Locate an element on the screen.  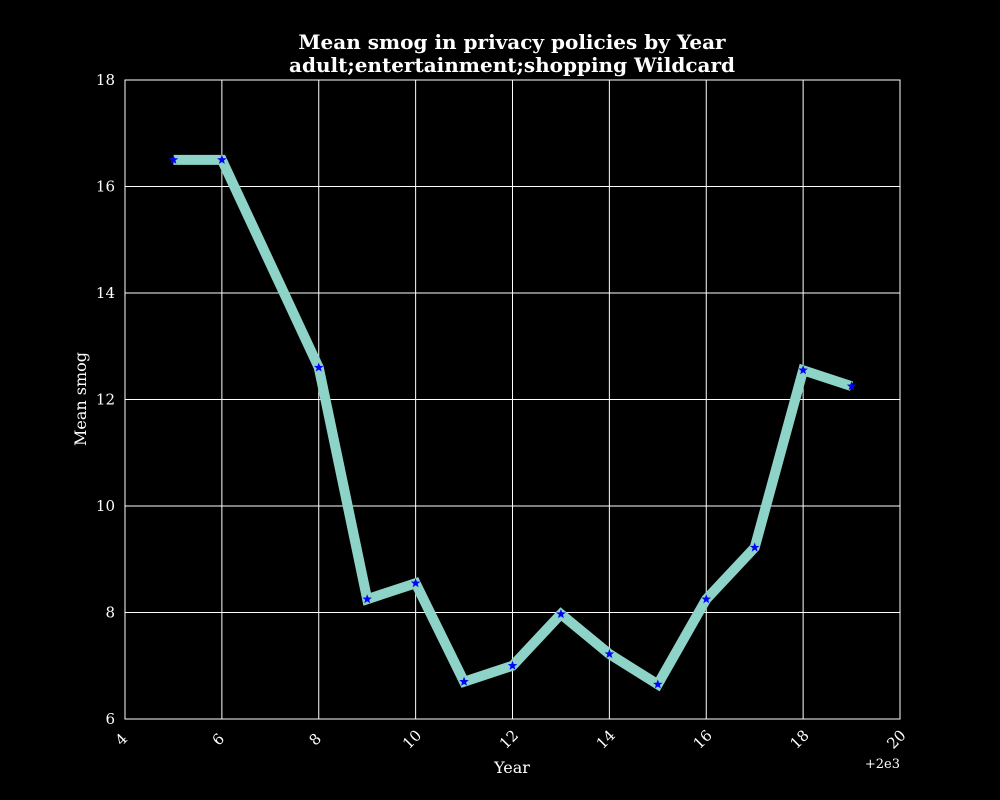
chart-subtitle: adult;entertainment;shopping Wildcard is located at coordinates (512, 65).